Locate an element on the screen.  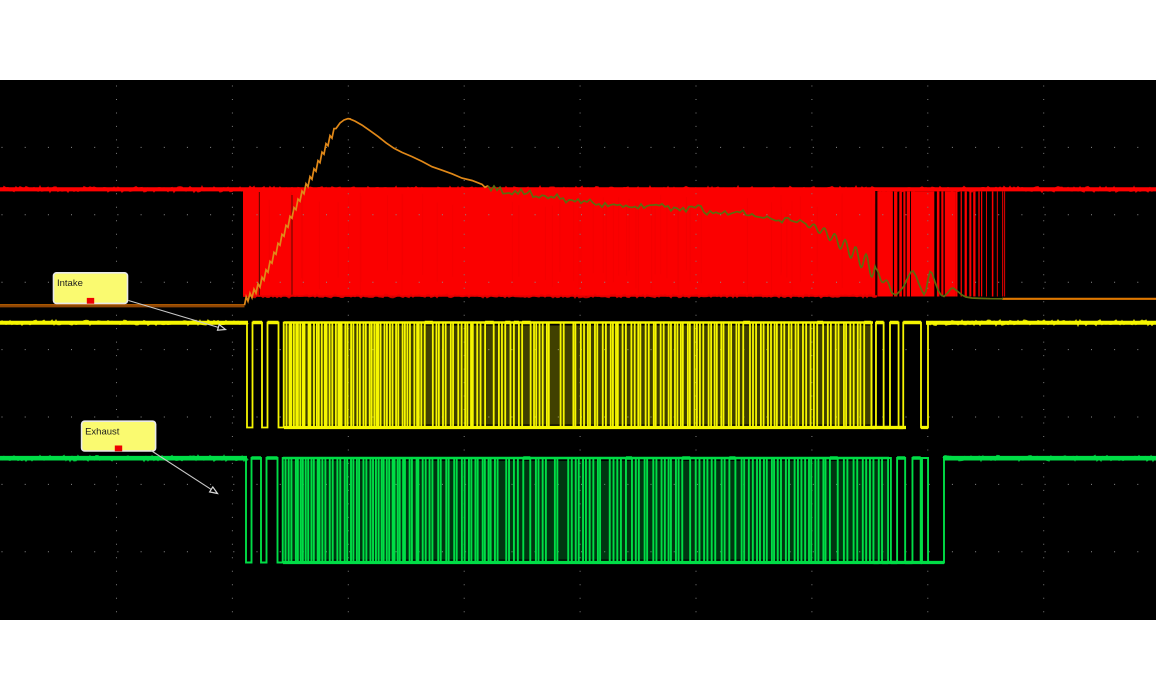
svg-text: Intake is located at coordinates (70, 283).